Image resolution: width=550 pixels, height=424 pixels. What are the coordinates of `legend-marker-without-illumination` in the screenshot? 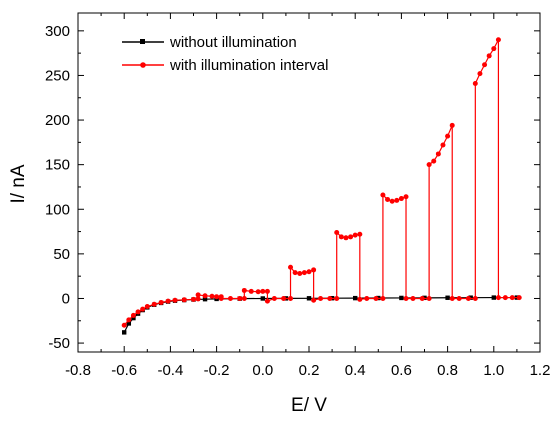 It's located at (142, 41).